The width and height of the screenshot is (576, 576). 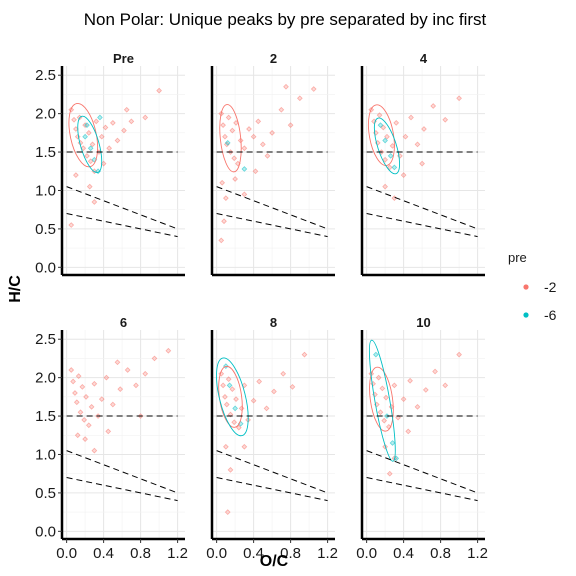 I want to click on legend-label: -2, so click(x=550, y=287).